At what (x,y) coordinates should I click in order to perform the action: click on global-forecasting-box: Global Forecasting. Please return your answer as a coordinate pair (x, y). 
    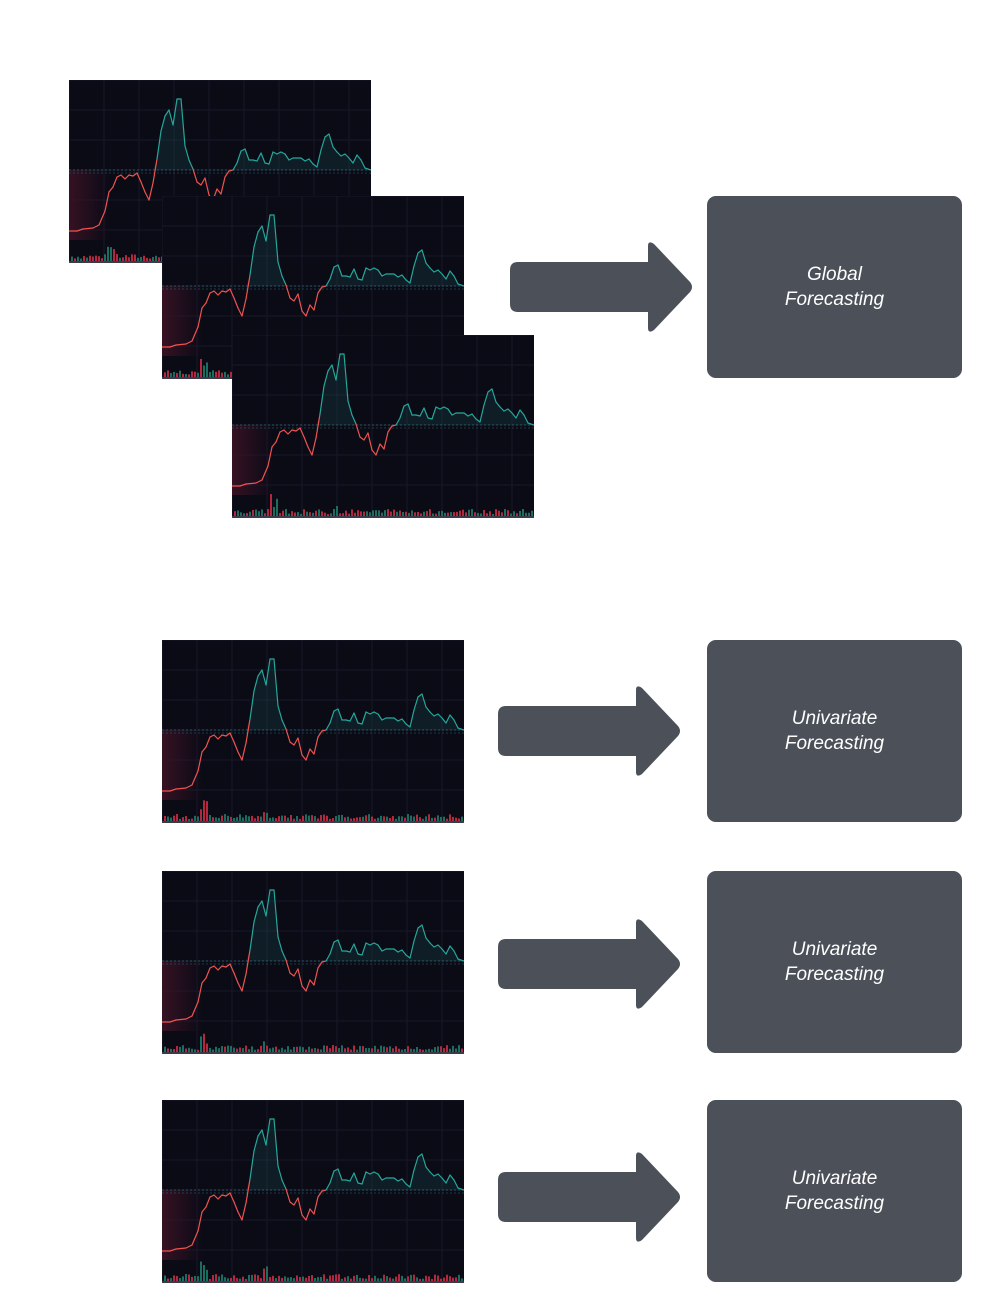
    Looking at the image, I should click on (834, 287).